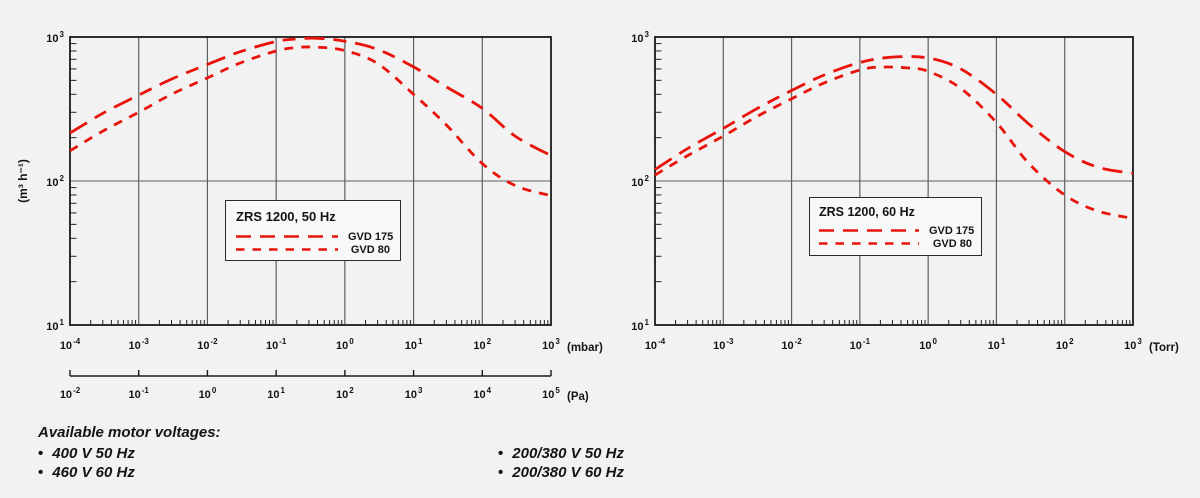 The width and height of the screenshot is (1200, 498). What do you see at coordinates (482, 393) in the screenshot?
I see `pa-tick-label: 10⁴` at bounding box center [482, 393].